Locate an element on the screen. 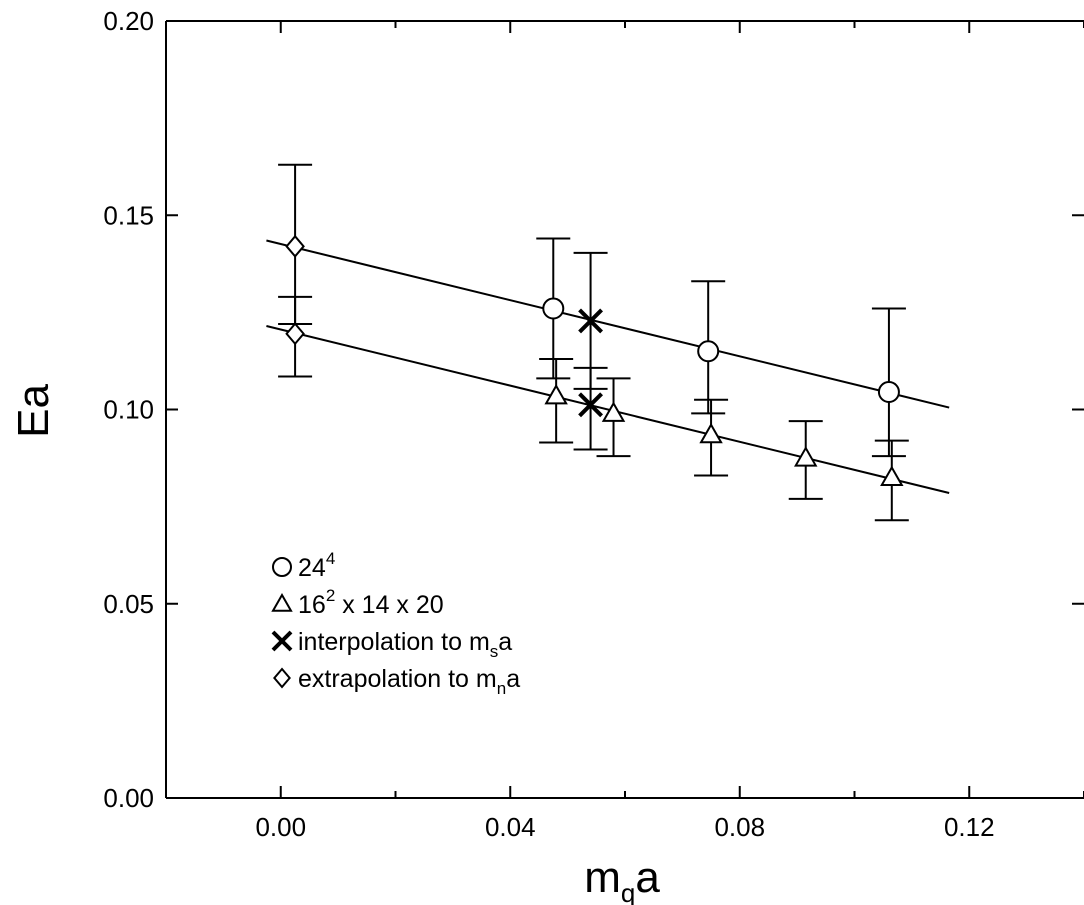 The width and height of the screenshot is (1084, 905). legend-item: interpolation to msa is located at coordinates (391, 644).